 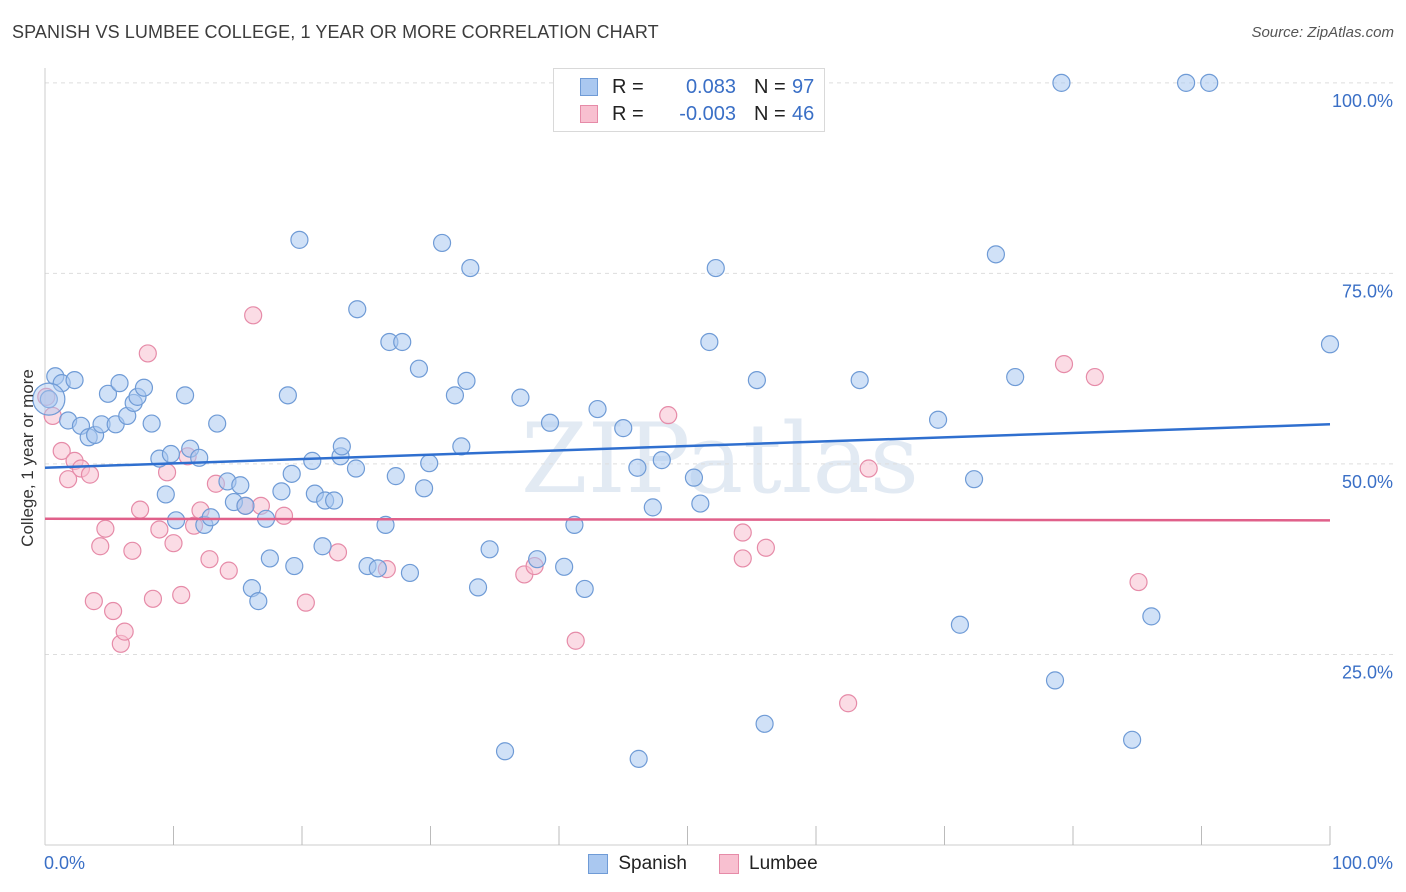 I want to click on x-tick-label: 0.0%, so click(x=64, y=863).